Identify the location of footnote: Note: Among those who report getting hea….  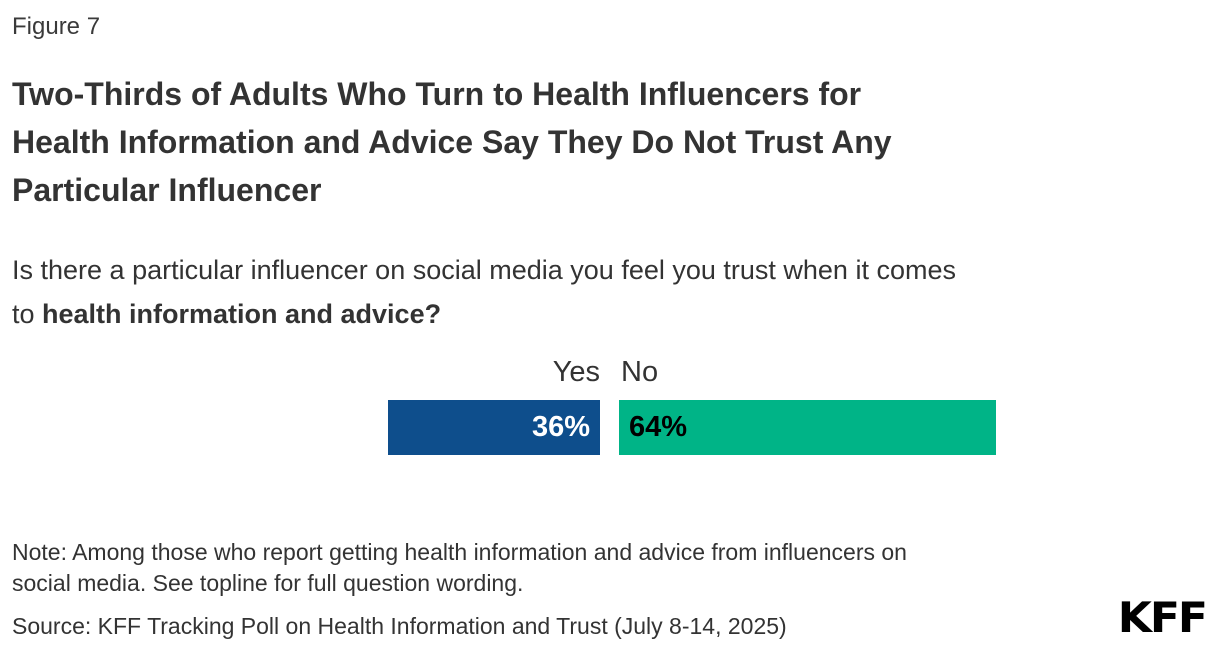
(610, 568).